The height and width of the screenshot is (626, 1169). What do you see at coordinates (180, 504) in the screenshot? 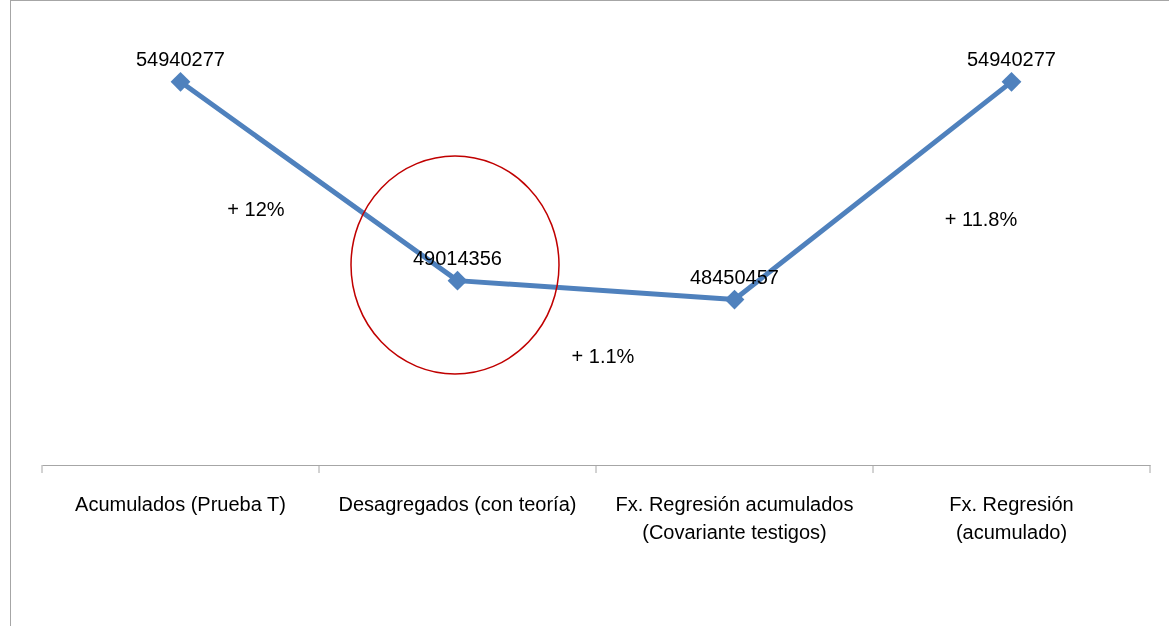
I see `x-tick-label: Acumulados (Prueba T)` at bounding box center [180, 504].